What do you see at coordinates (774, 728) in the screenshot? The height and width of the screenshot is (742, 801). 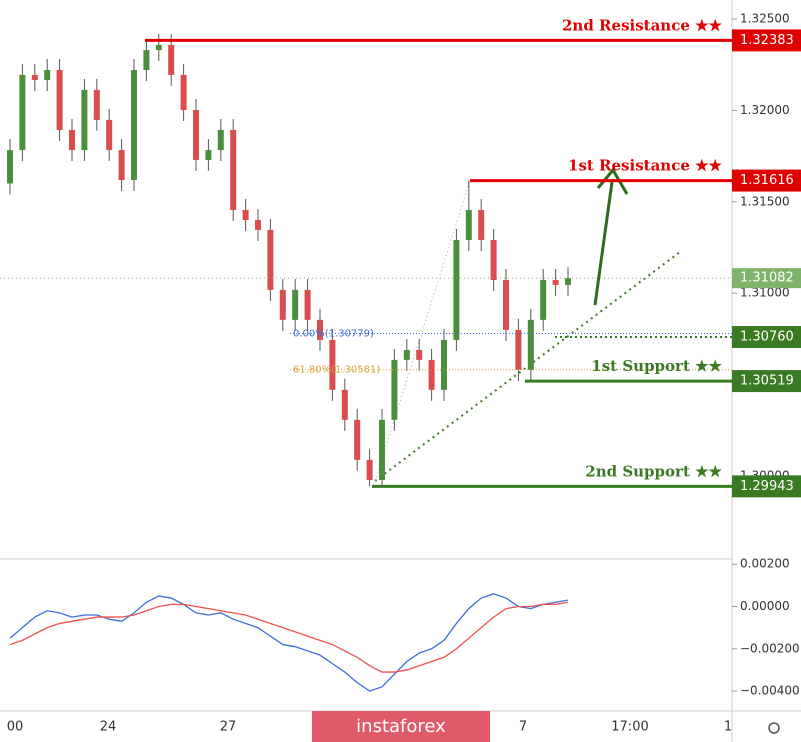 I see `settings-icon` at bounding box center [774, 728].